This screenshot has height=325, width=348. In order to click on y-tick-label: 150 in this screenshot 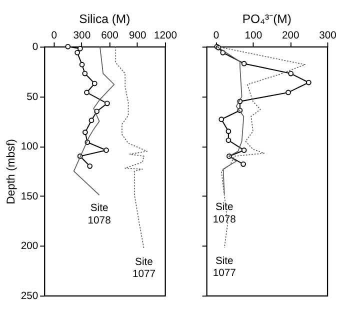, I will do `click(29, 196)`.